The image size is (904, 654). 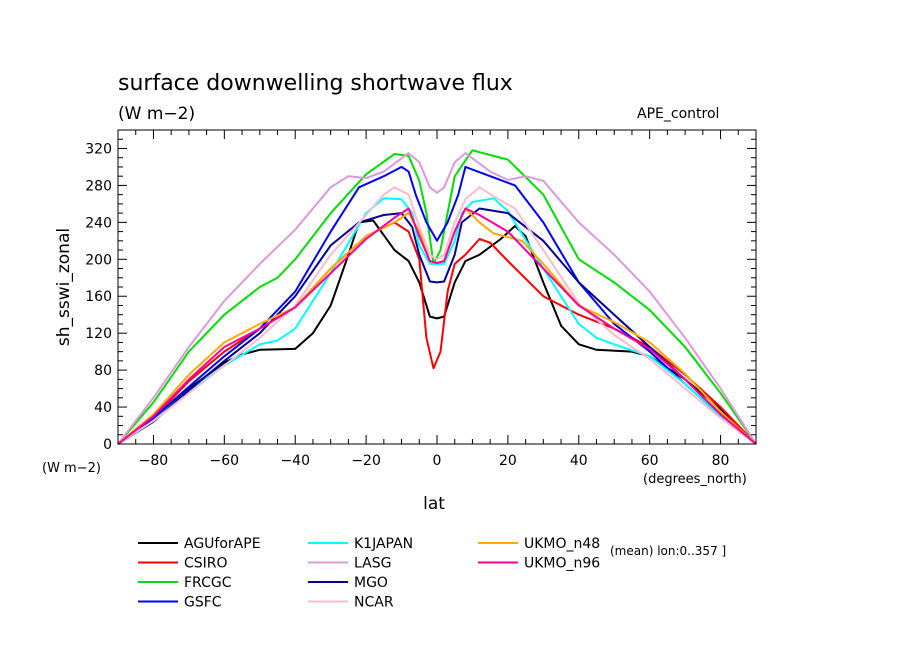 What do you see at coordinates (107, 445) in the screenshot?
I see `y-tick-label: 0` at bounding box center [107, 445].